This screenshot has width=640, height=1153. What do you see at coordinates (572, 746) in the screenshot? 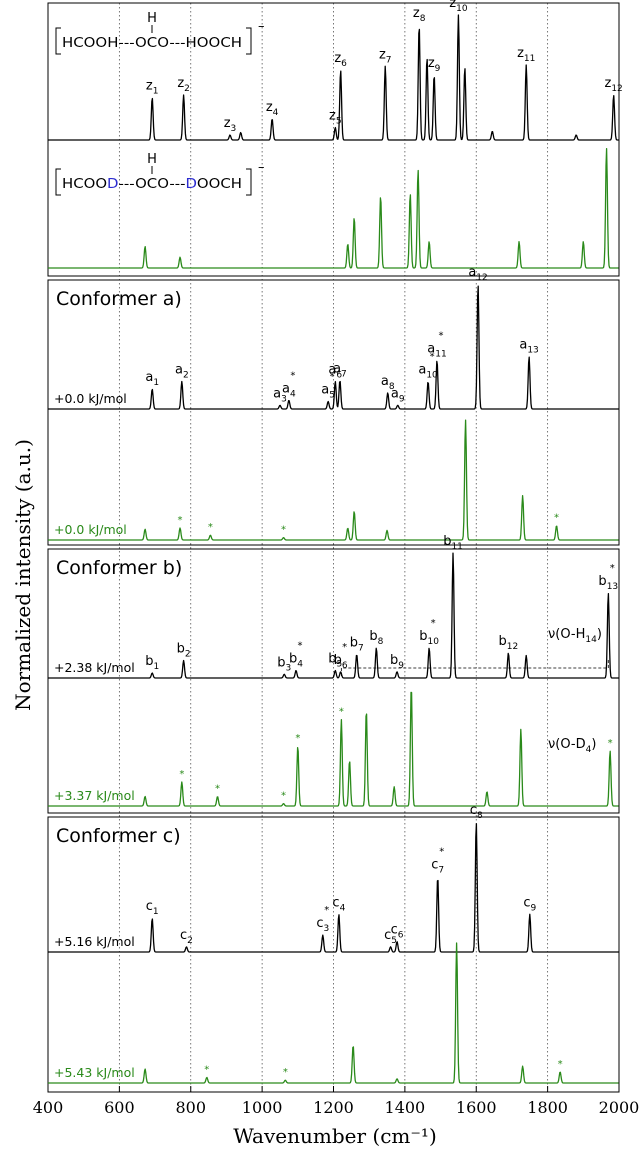
I see `annotation-od: ν(O-D4)` at bounding box center [572, 746].